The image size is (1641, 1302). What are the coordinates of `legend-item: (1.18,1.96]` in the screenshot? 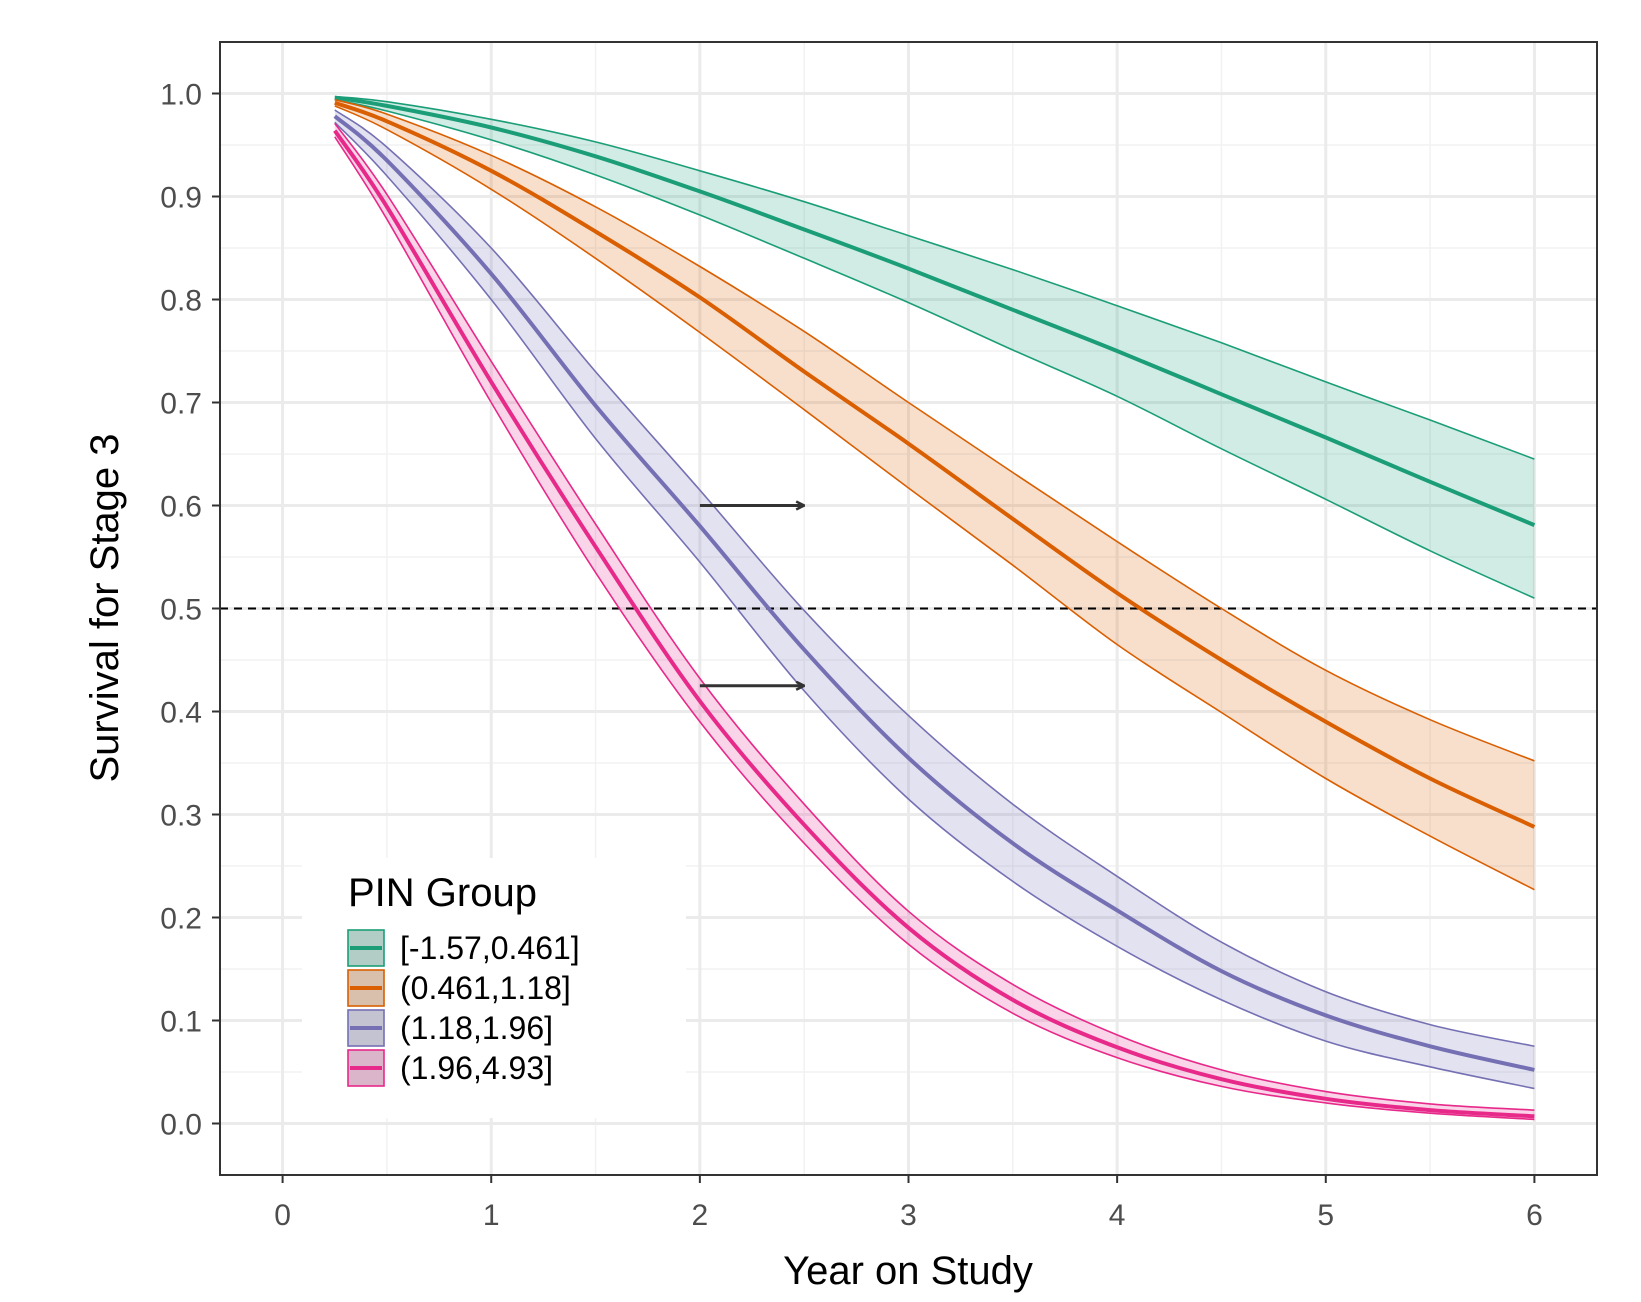 It's located at (450, 1028).